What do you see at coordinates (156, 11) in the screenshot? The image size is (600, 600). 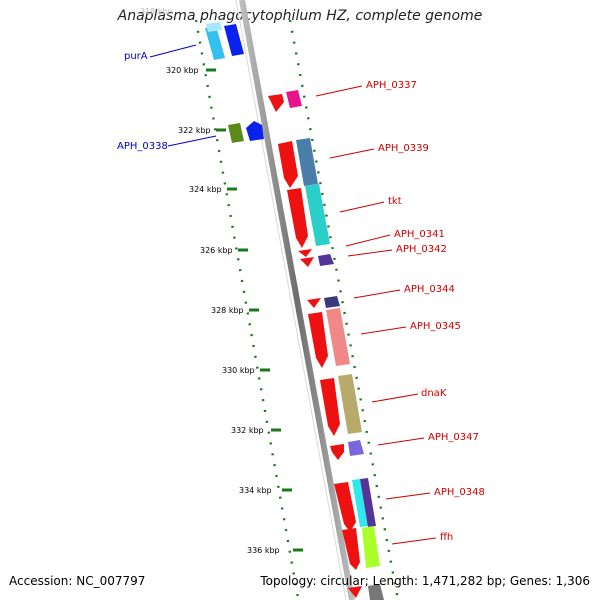 I see `tick-label: 318 kbp` at bounding box center [156, 11].